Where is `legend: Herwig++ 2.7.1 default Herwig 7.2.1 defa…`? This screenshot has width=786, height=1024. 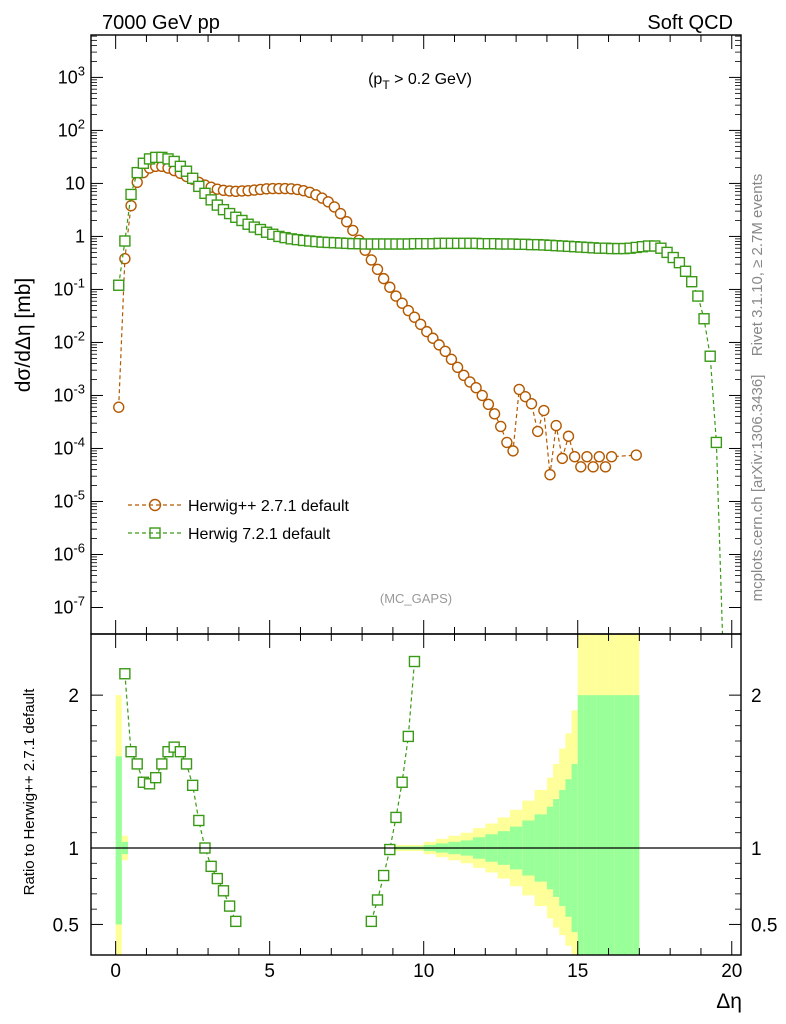
legend: Herwig++ 2.7.1 default Herwig 7.2.1 defa… is located at coordinates (239, 520).